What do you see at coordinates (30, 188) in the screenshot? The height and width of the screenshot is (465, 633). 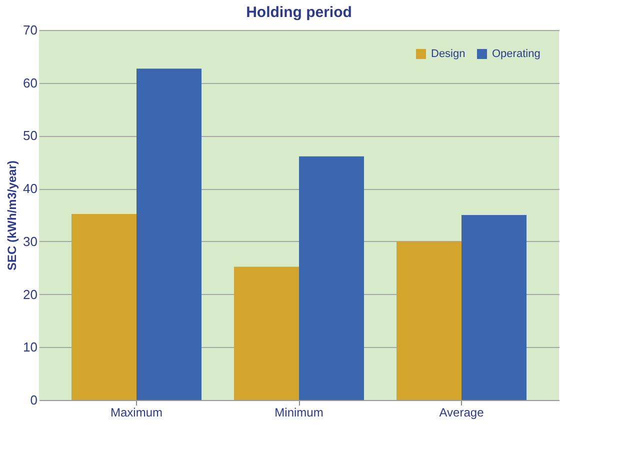 I see `y-tick-label: 40` at bounding box center [30, 188].